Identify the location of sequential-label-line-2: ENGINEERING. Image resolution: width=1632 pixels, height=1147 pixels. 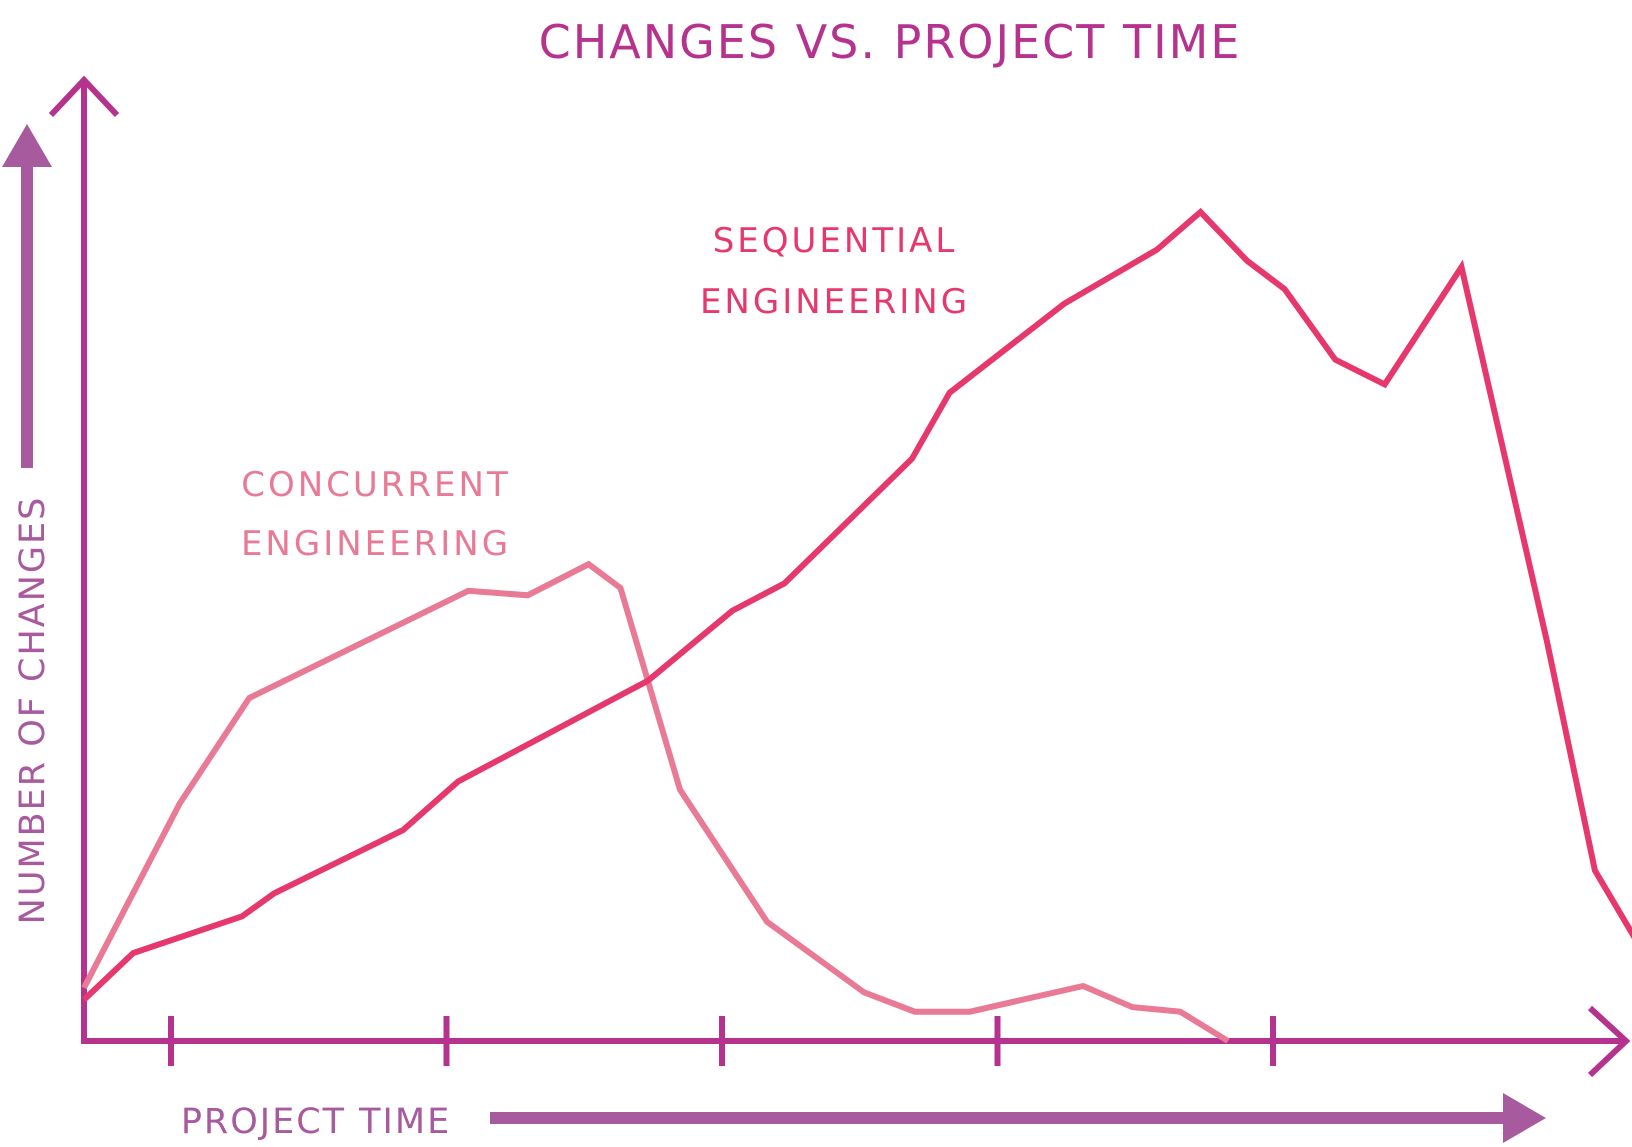
(835, 302).